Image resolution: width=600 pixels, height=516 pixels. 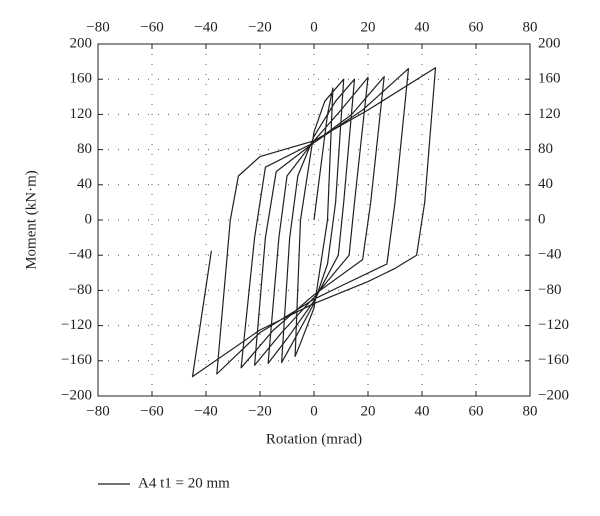 What do you see at coordinates (549, 79) in the screenshot?
I see `y-tick-label-right: 160` at bounding box center [549, 79].